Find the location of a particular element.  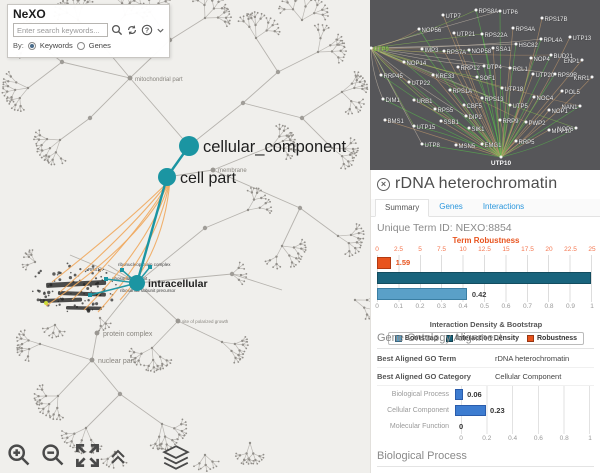

search-icon is located at coordinates (117, 30).